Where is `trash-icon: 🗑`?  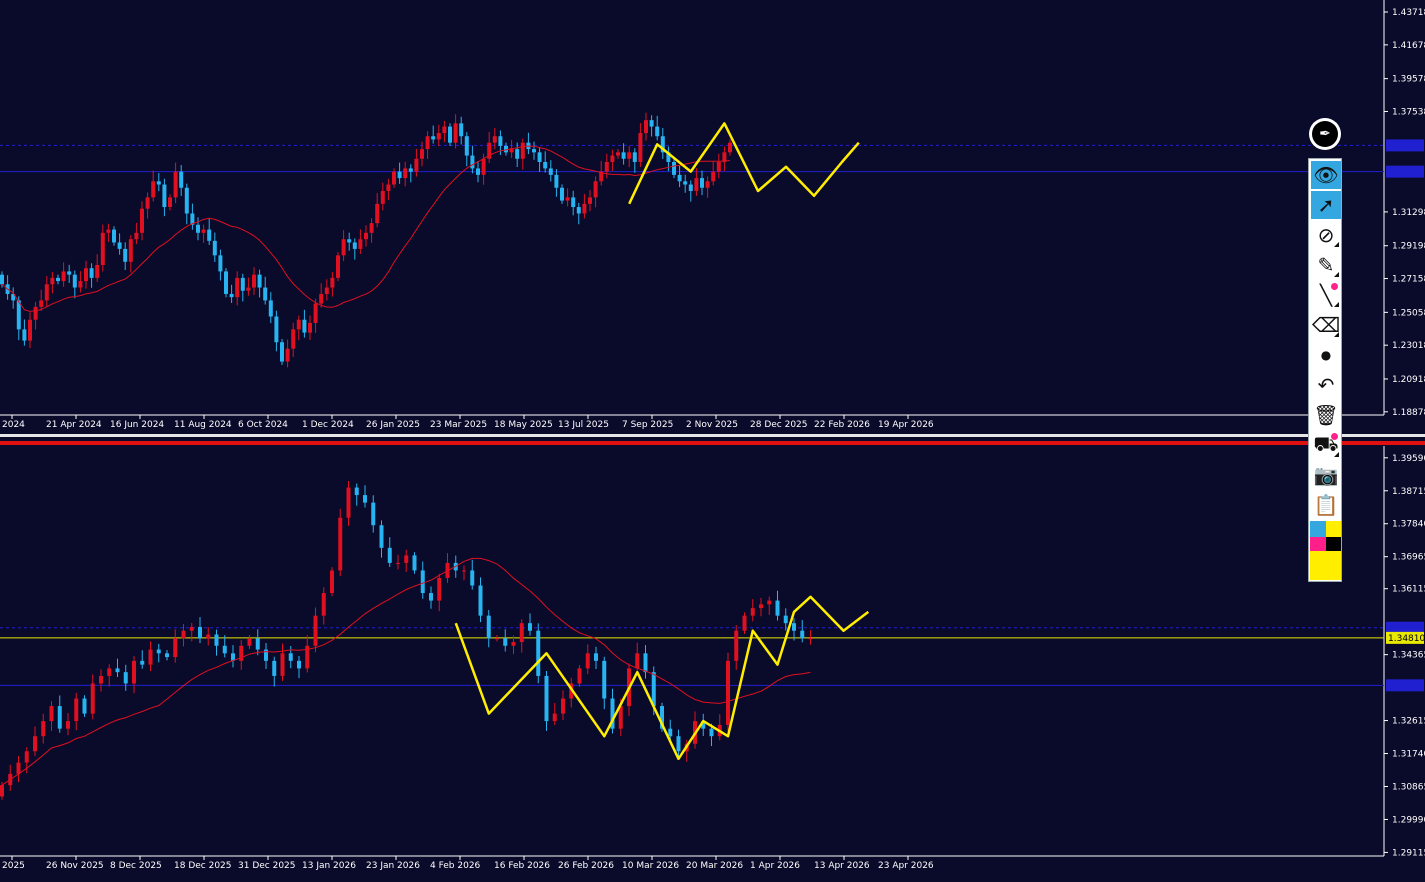 trash-icon: 🗑 is located at coordinates (1326, 415).